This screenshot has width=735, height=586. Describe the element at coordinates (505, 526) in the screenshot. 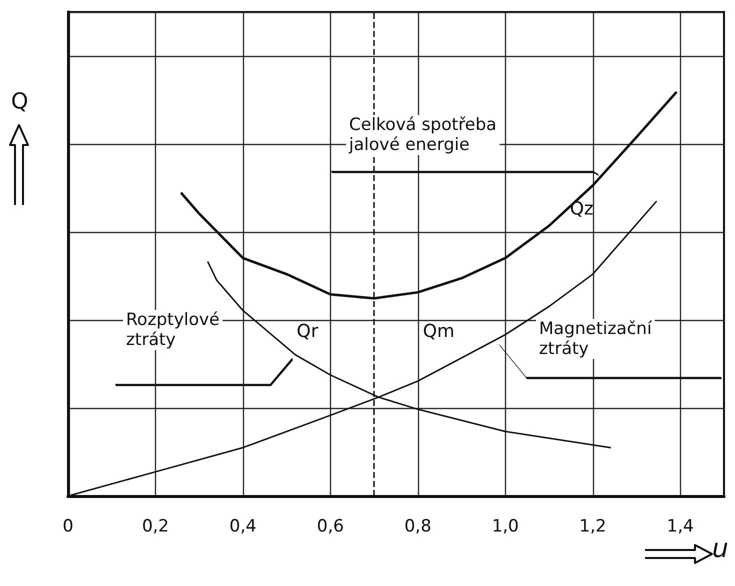

I see `x-tick-label: 1,0` at that location.